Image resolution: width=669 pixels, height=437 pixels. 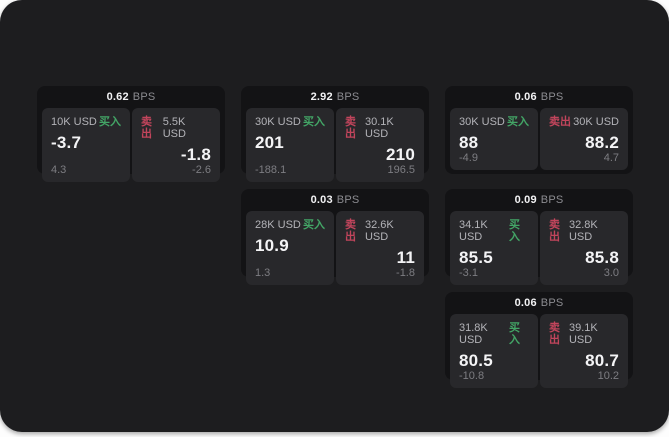 I want to click on buy-tile-header: 34.1K USD 买入, so click(x=494, y=231).